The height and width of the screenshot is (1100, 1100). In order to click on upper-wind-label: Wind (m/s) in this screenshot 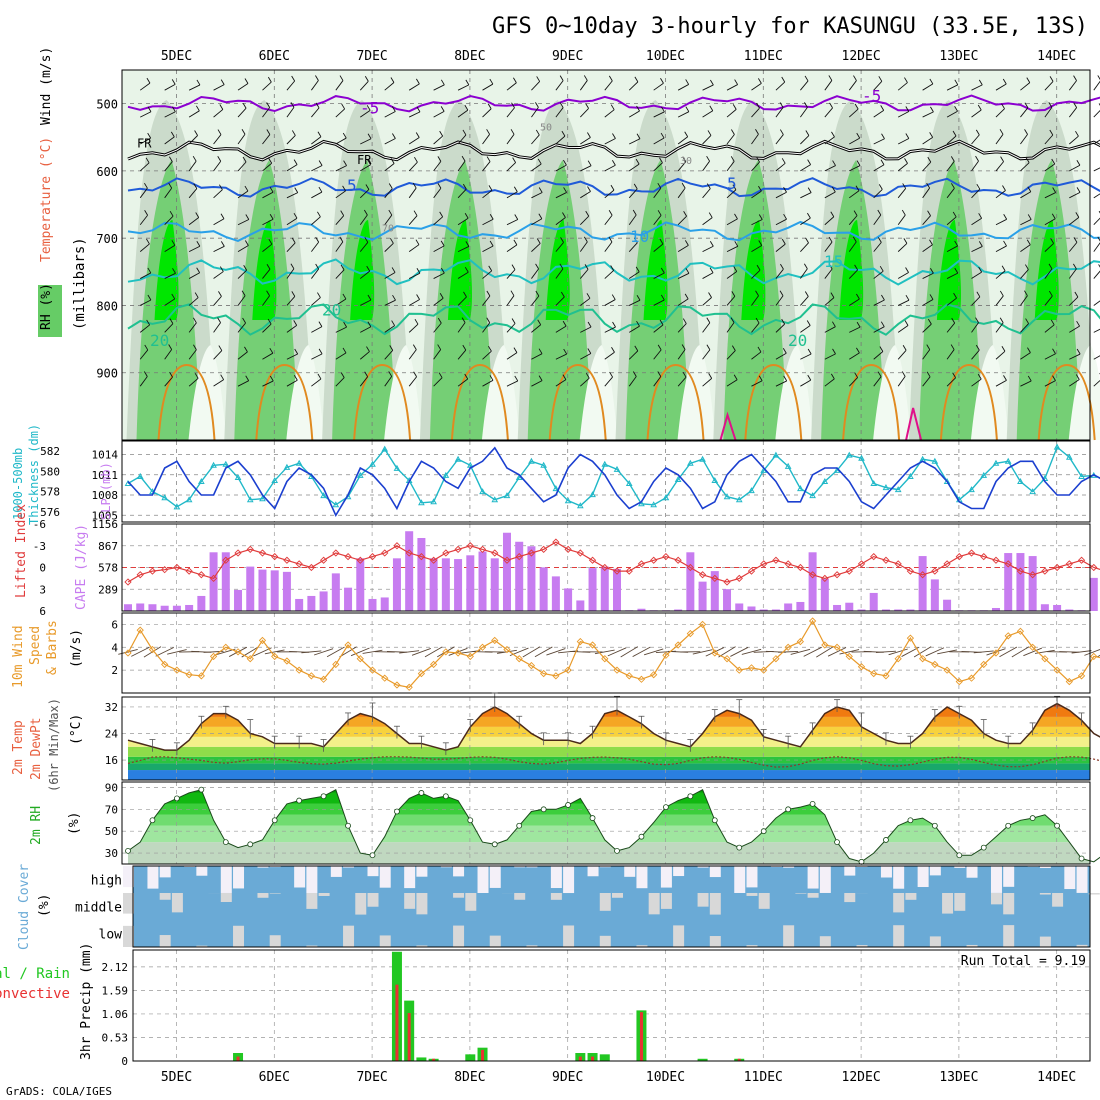, I will do `click(46, 86)`.